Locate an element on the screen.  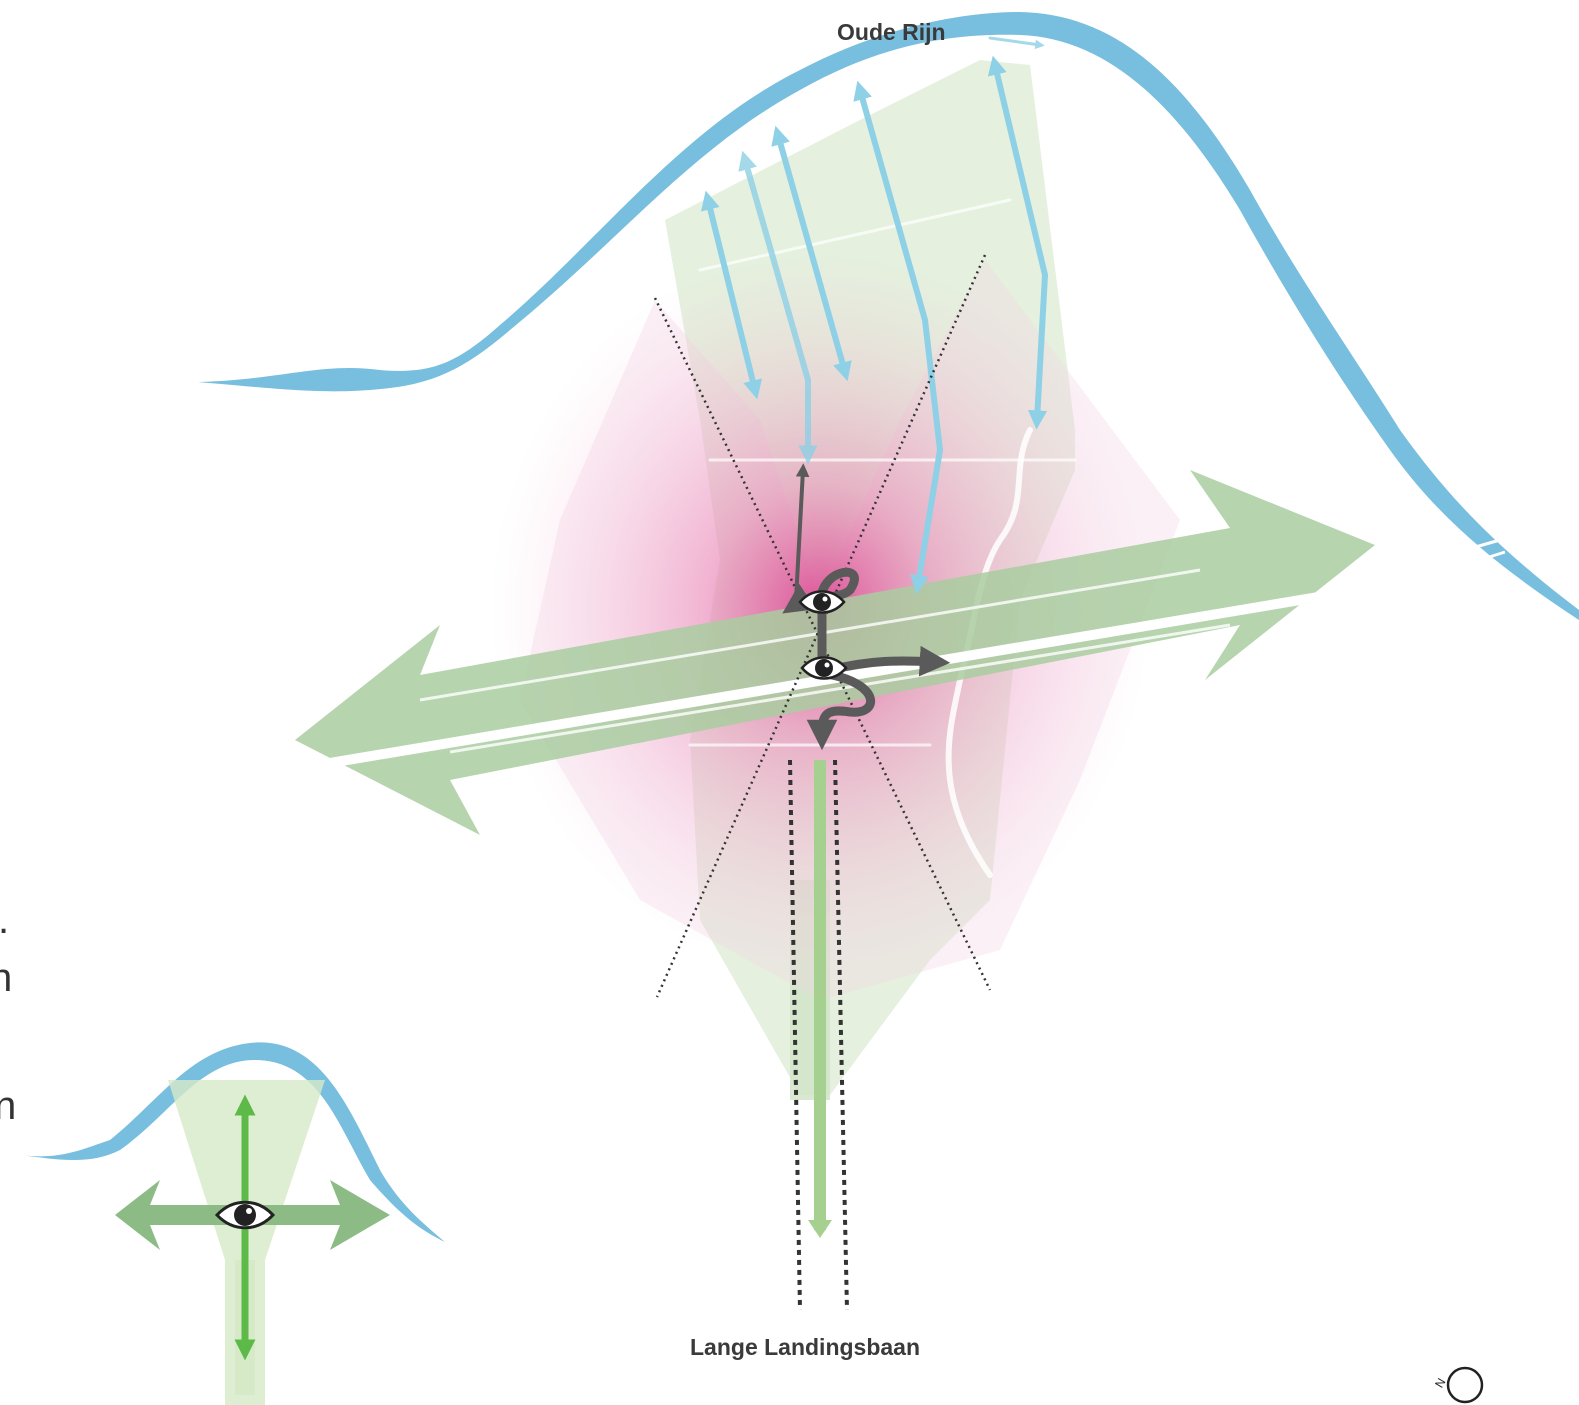
legend-diagram is located at coordinates (232, 1223).